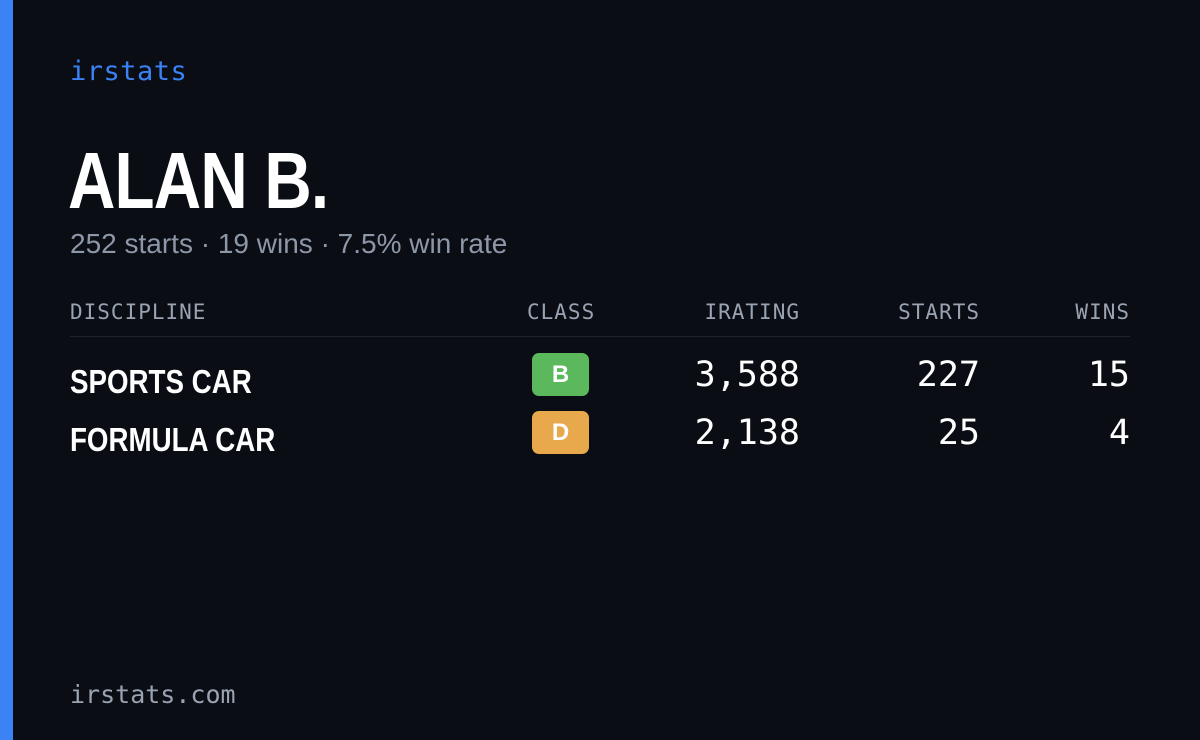  Describe the element at coordinates (600, 440) in the screenshot. I see `table-row: FORMULA CAR D 2,138 25 4` at that location.